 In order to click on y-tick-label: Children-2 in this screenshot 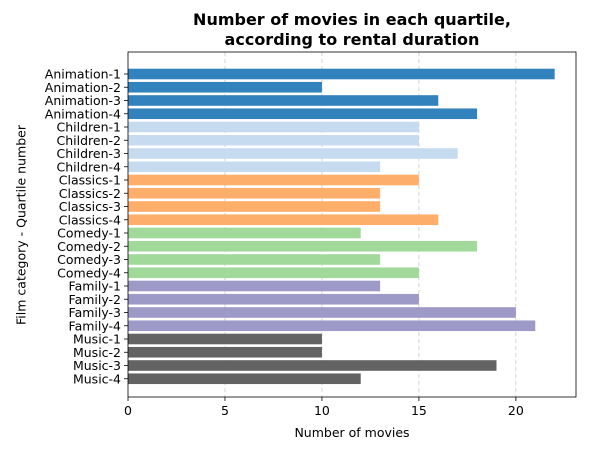, I will do `click(89, 140)`.